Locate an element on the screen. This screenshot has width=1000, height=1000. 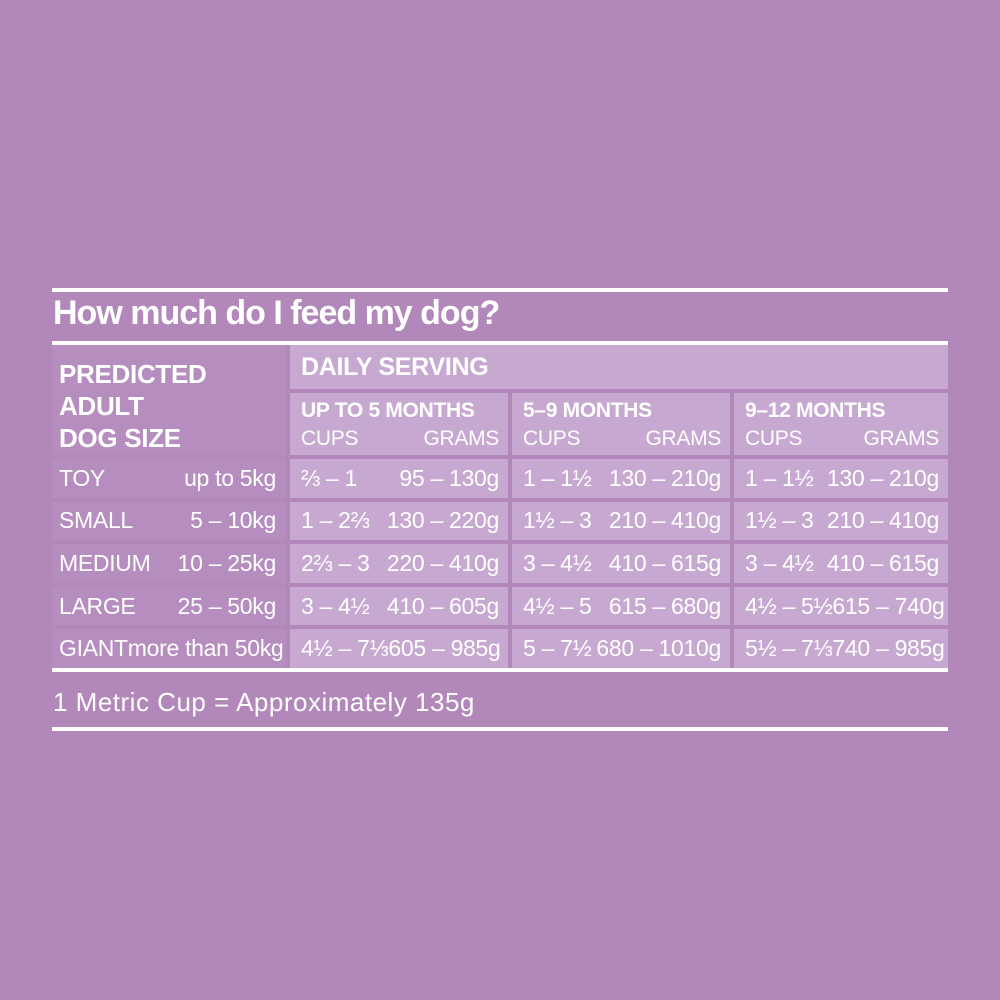
title-divider is located at coordinates (500, 343).